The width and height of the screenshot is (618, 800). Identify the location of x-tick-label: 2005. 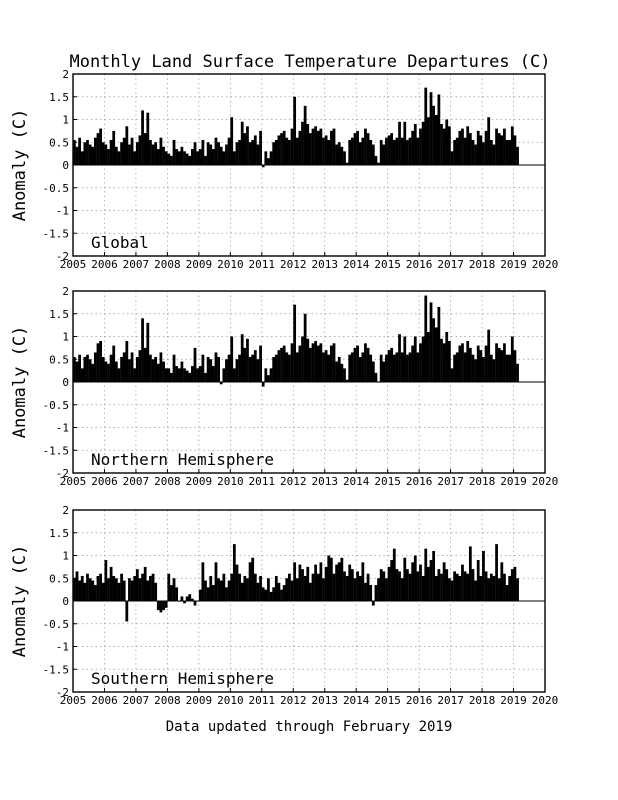
(73, 481).